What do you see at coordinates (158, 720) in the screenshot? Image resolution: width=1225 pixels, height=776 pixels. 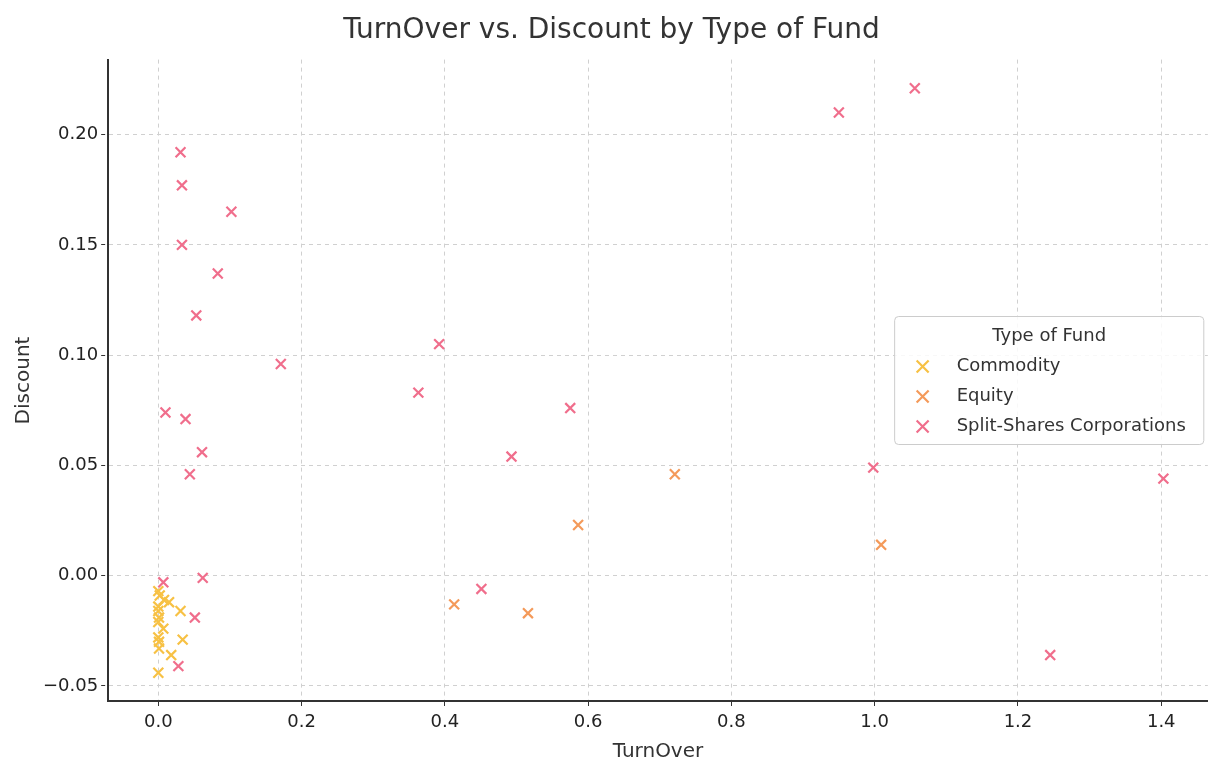 I see `x-tick-label: 0.0` at bounding box center [158, 720].